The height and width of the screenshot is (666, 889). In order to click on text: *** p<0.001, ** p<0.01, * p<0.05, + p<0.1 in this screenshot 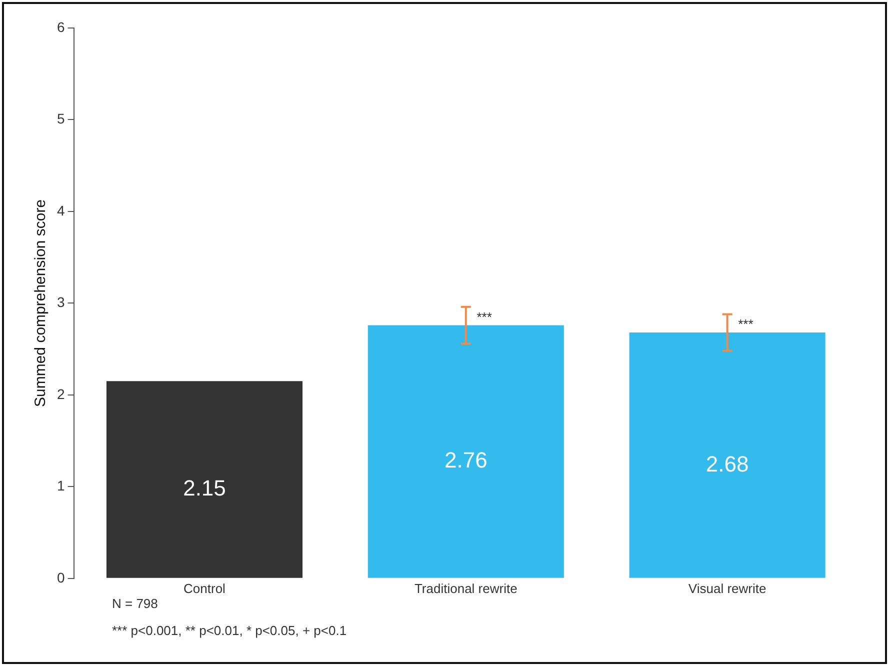, I will do `click(229, 630)`.